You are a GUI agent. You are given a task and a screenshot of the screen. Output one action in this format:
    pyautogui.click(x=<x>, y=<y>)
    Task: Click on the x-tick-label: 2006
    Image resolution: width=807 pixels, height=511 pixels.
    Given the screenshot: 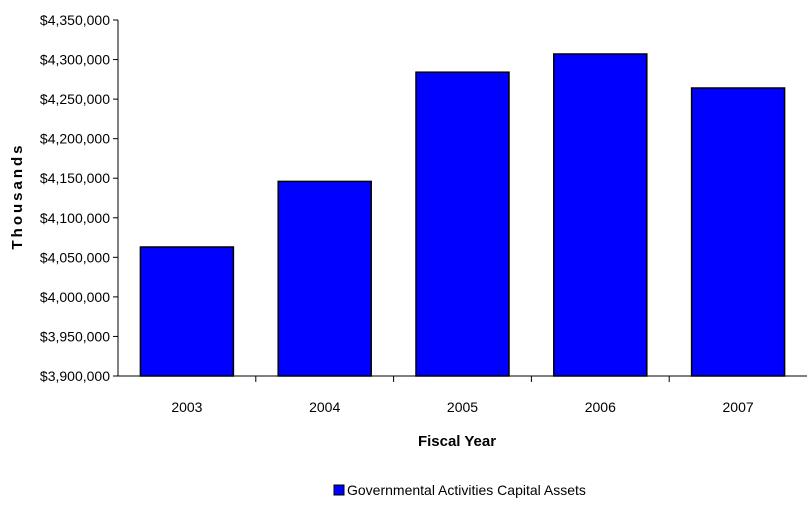 What is the action you would take?
    pyautogui.click(x=600, y=407)
    